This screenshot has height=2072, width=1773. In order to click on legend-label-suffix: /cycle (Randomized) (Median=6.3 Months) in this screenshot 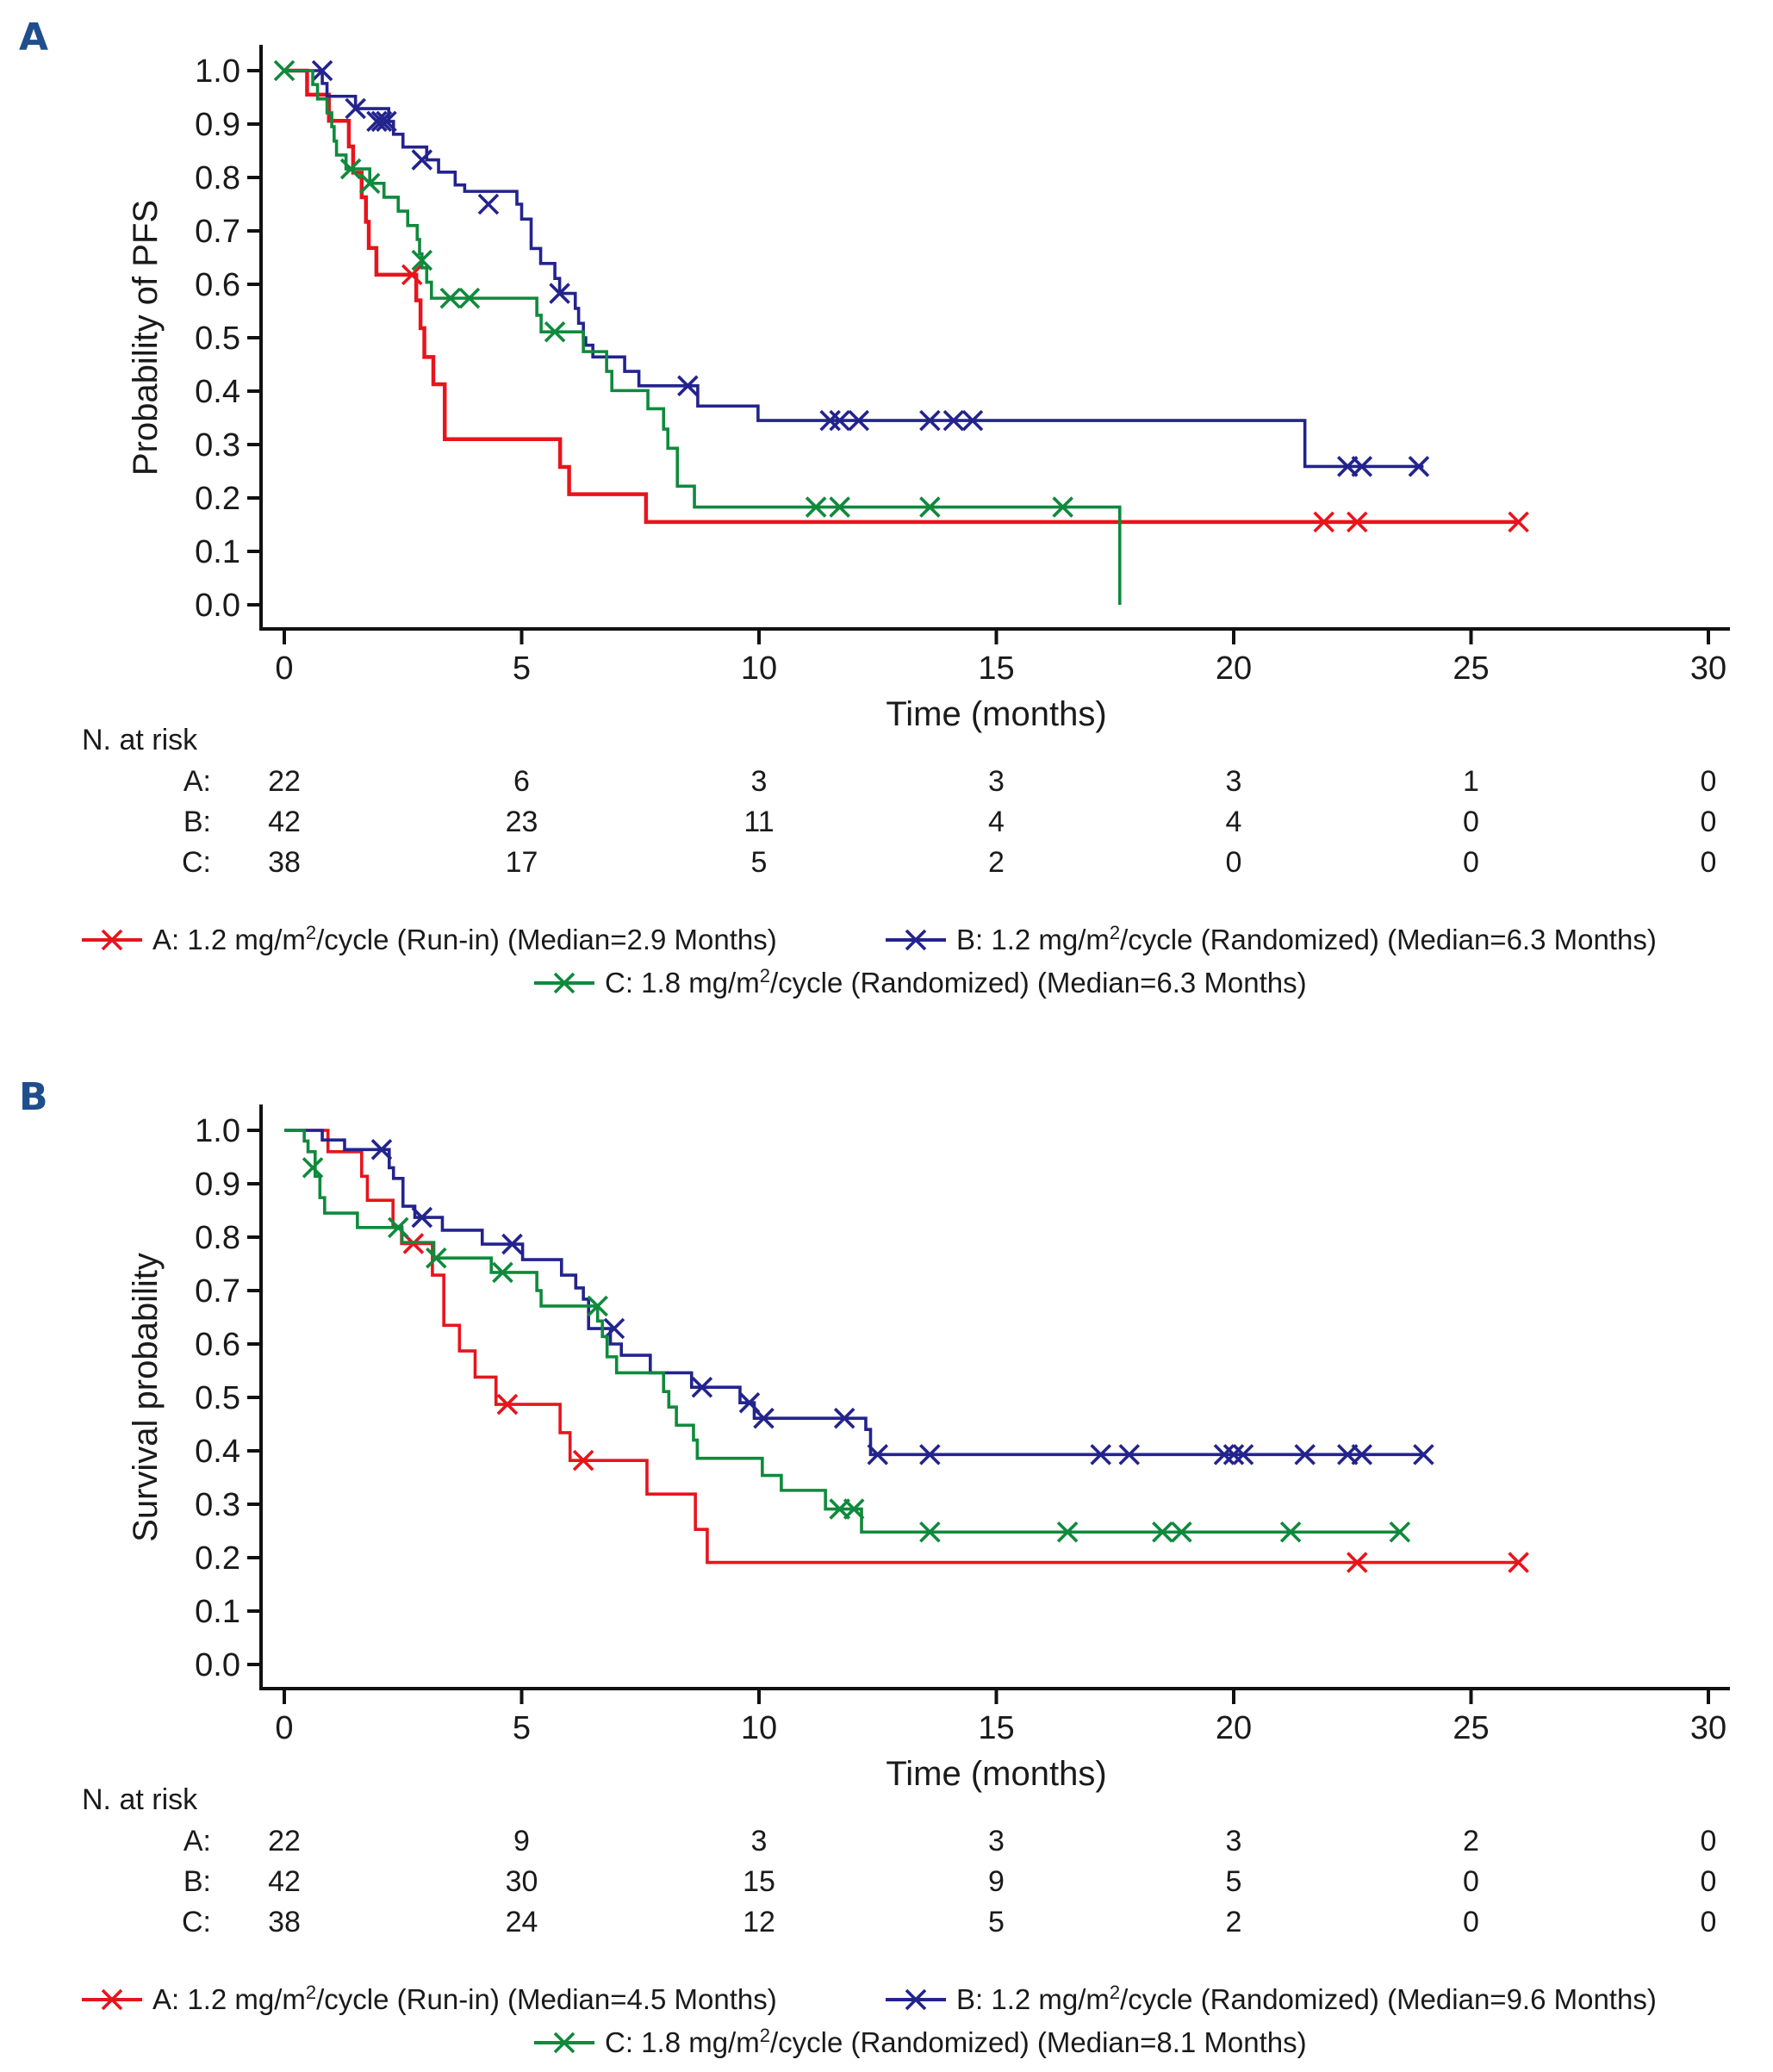, I will do `click(1389, 940)`.